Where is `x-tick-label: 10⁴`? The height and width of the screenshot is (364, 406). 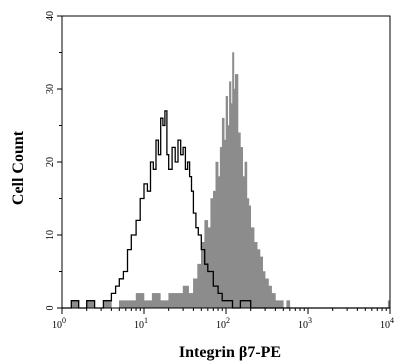
x-tick-label: 10⁴ is located at coordinates (387, 323).